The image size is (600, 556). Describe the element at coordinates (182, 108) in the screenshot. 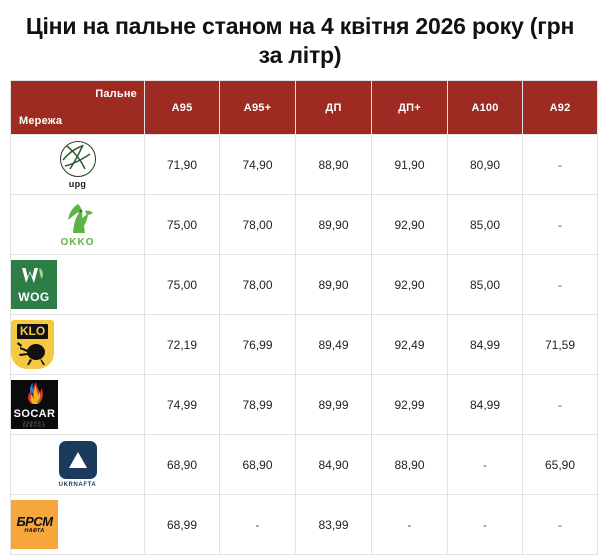

I see `column-header-a95: A95` at that location.